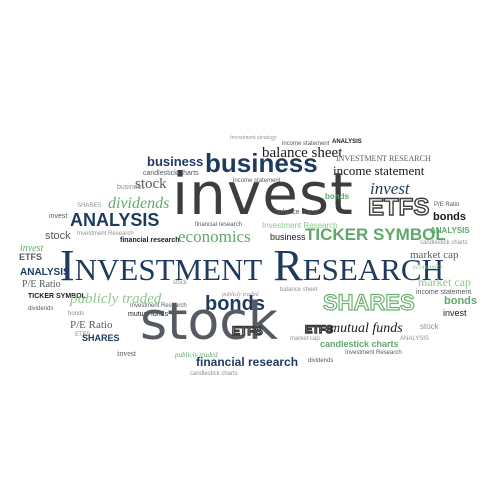  What do you see at coordinates (257, 181) in the screenshot?
I see `word-income-statement-mid: income statement` at bounding box center [257, 181].